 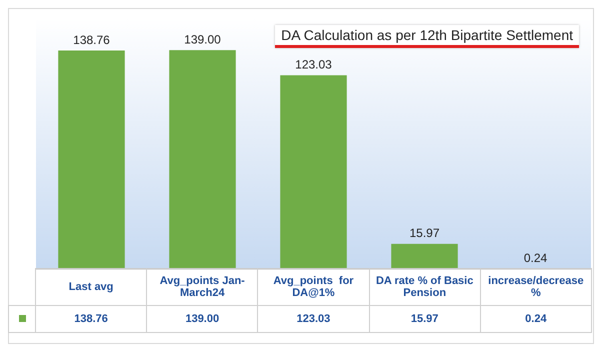 What do you see at coordinates (91, 319) in the screenshot?
I see `data-label: 138.76` at bounding box center [91, 319].